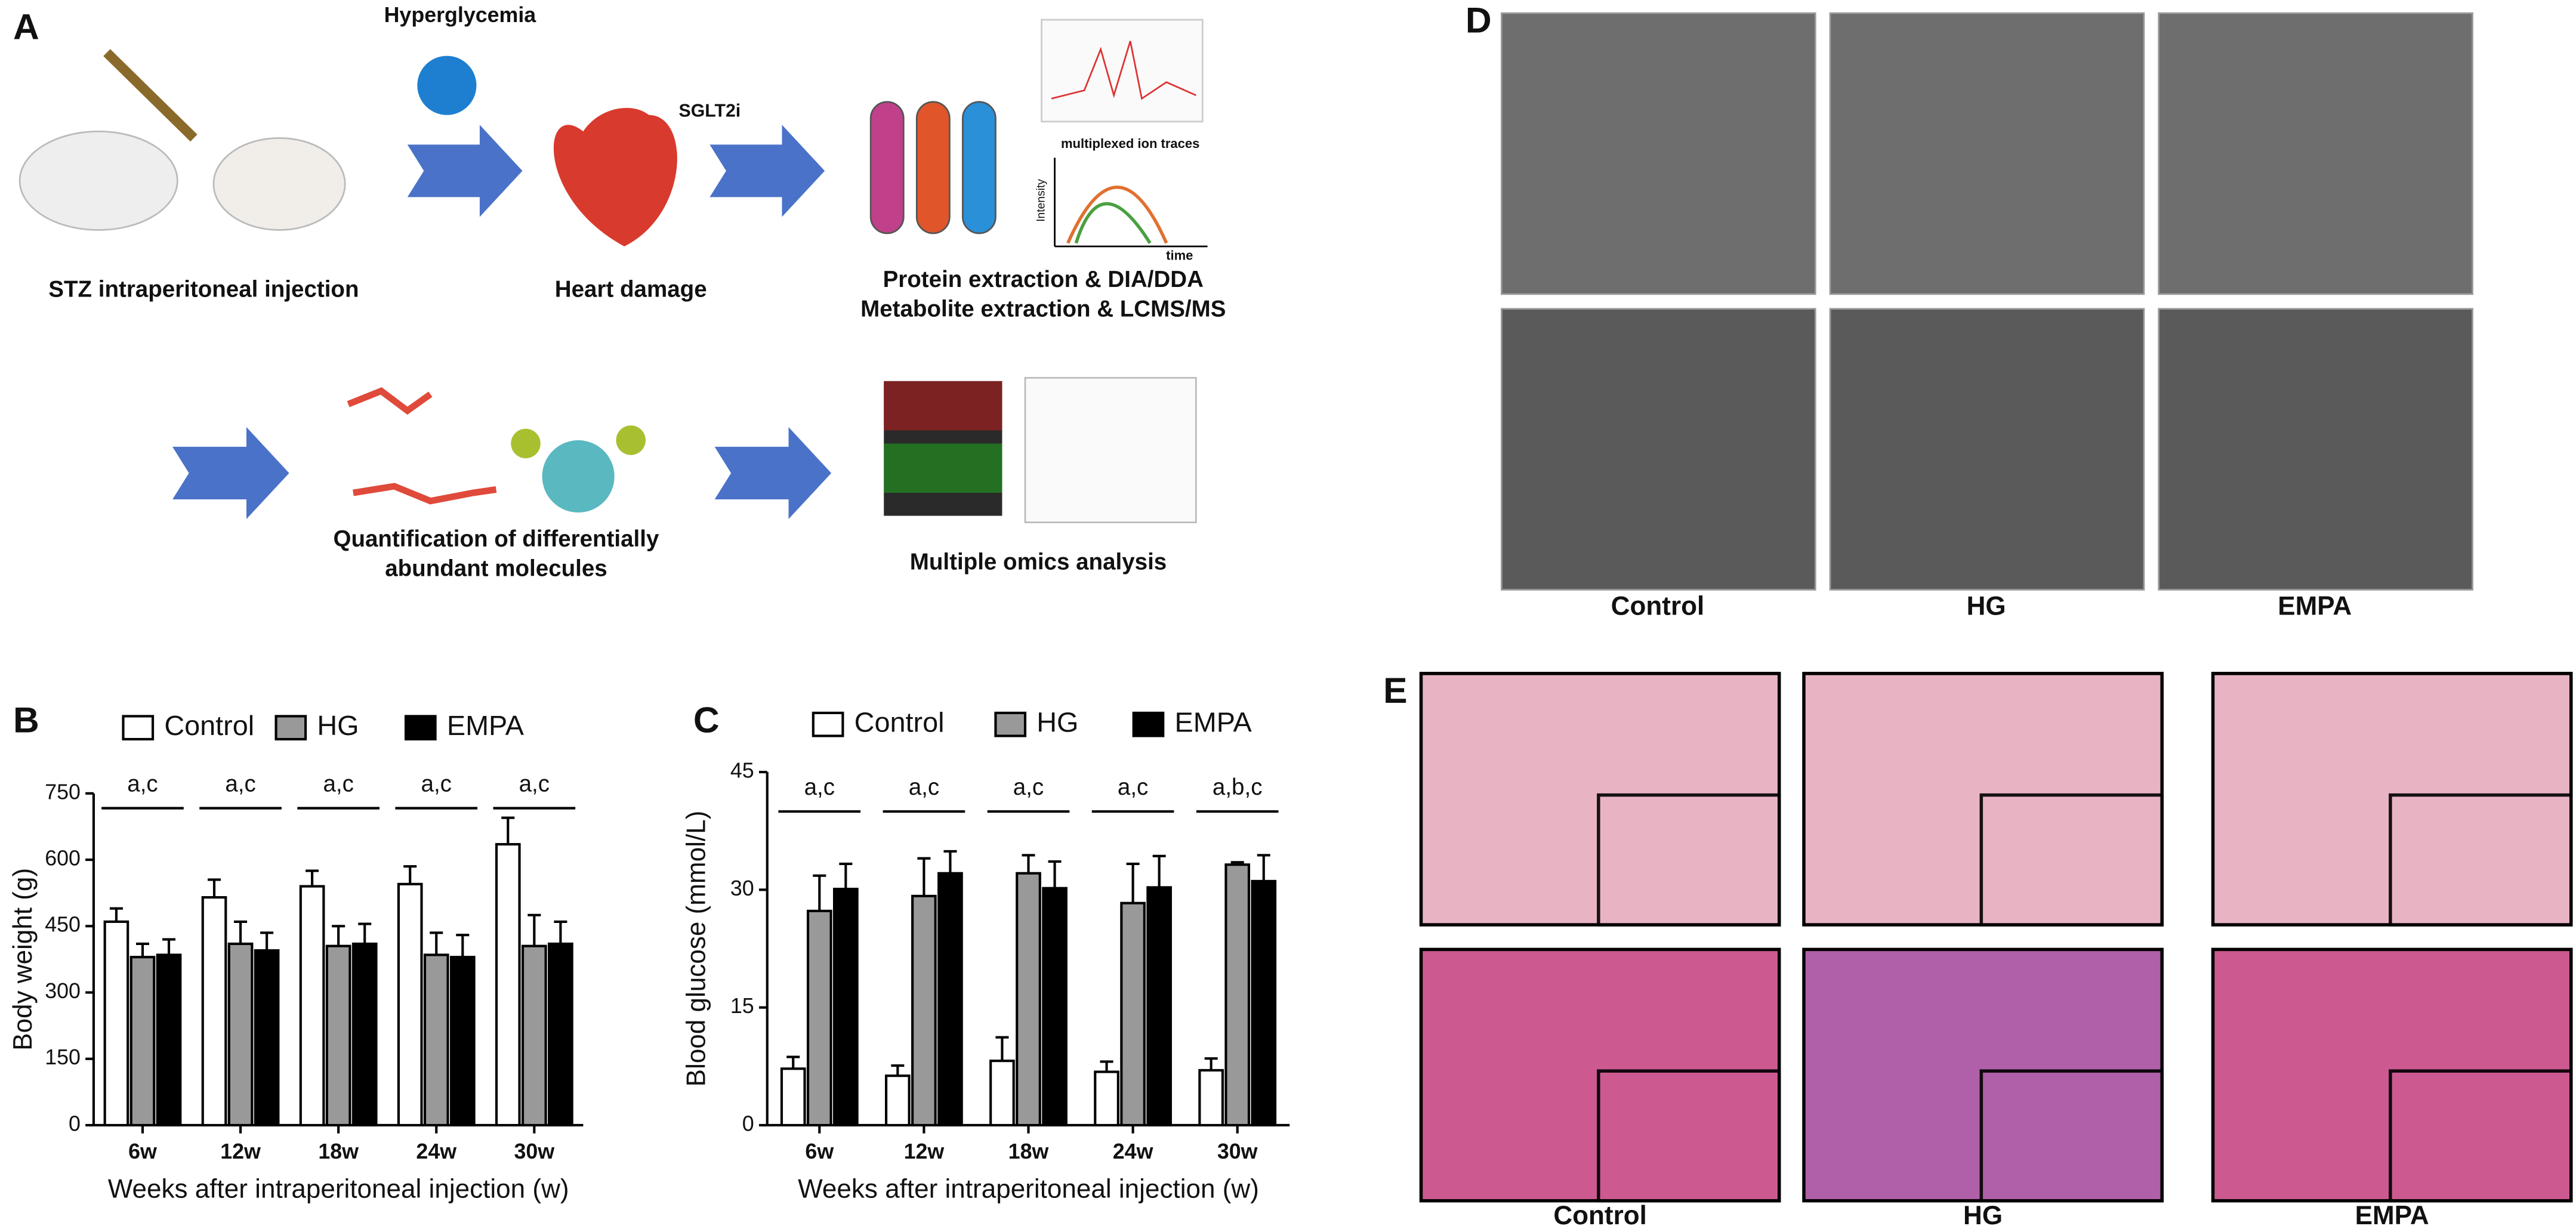 This screenshot has width=2576, height=1232. Describe the element at coordinates (460, 15) in the screenshot. I see `step-label: Hyperglycemia` at that location.